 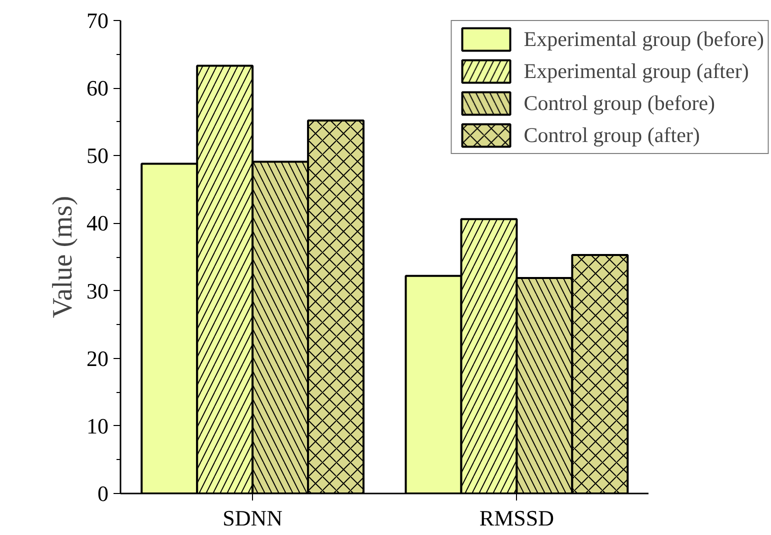 What do you see at coordinates (97, 425) in the screenshot?
I see `y-tick-label: 10` at bounding box center [97, 425].